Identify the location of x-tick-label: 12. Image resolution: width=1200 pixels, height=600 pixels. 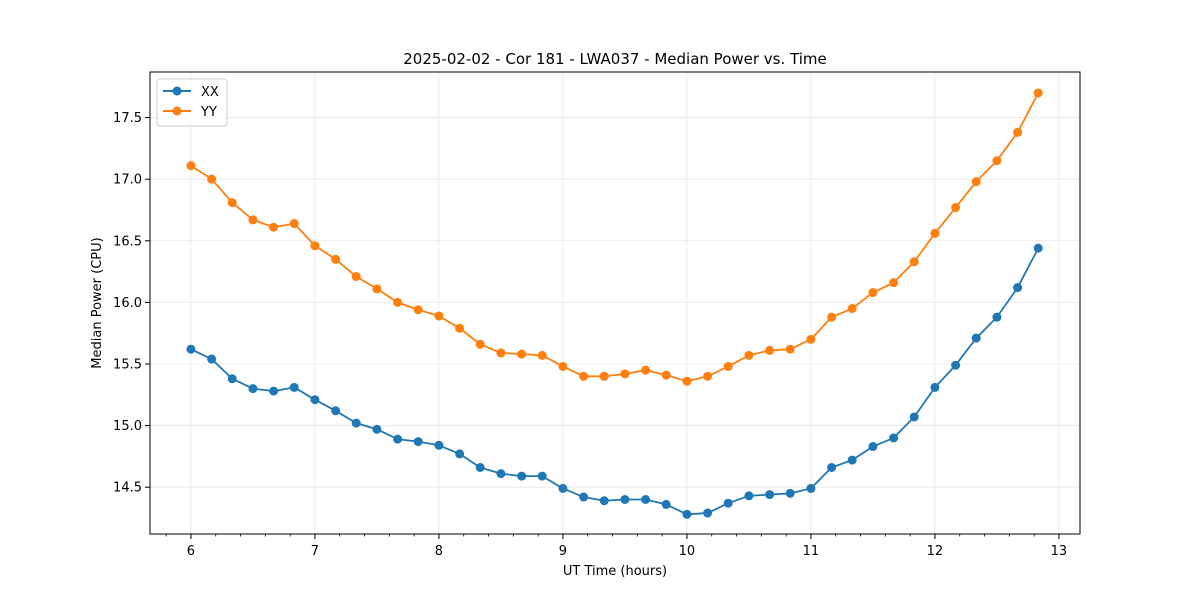
(935, 551).